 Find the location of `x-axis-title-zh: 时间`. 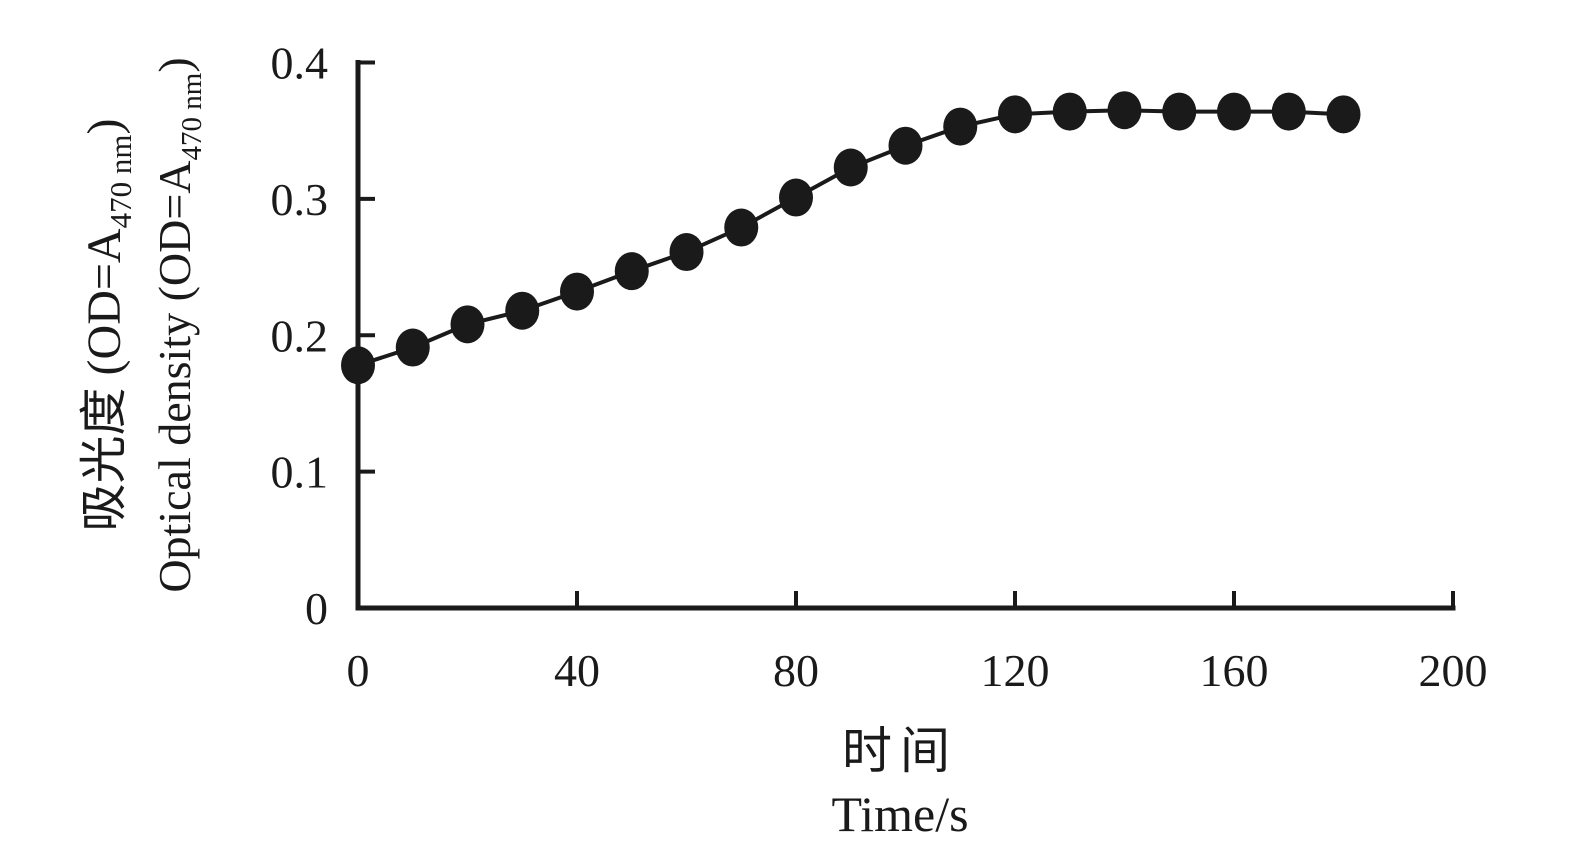

x-axis-title-zh: 时间 is located at coordinates (900, 751).